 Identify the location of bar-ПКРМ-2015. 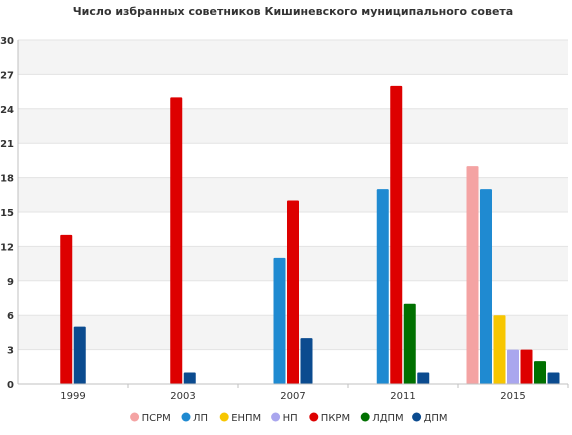
(526, 366).